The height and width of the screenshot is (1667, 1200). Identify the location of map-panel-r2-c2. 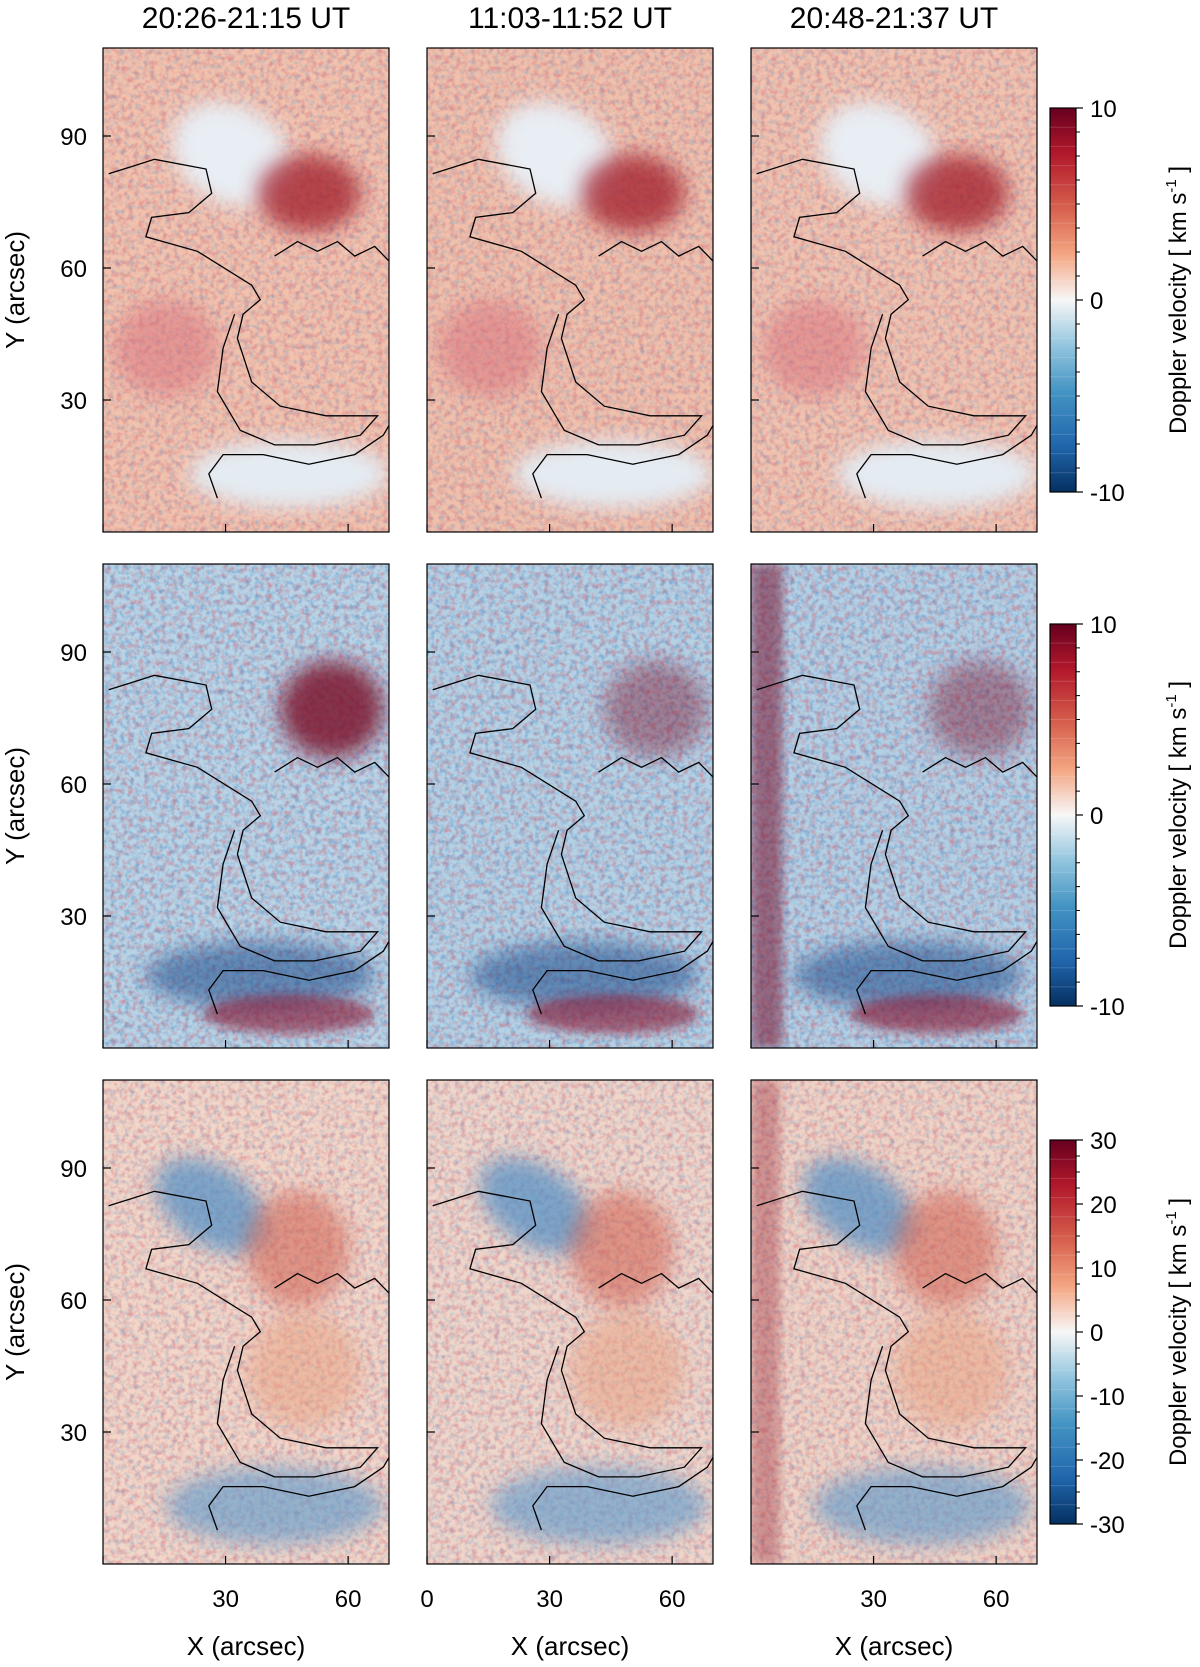
(570, 806).